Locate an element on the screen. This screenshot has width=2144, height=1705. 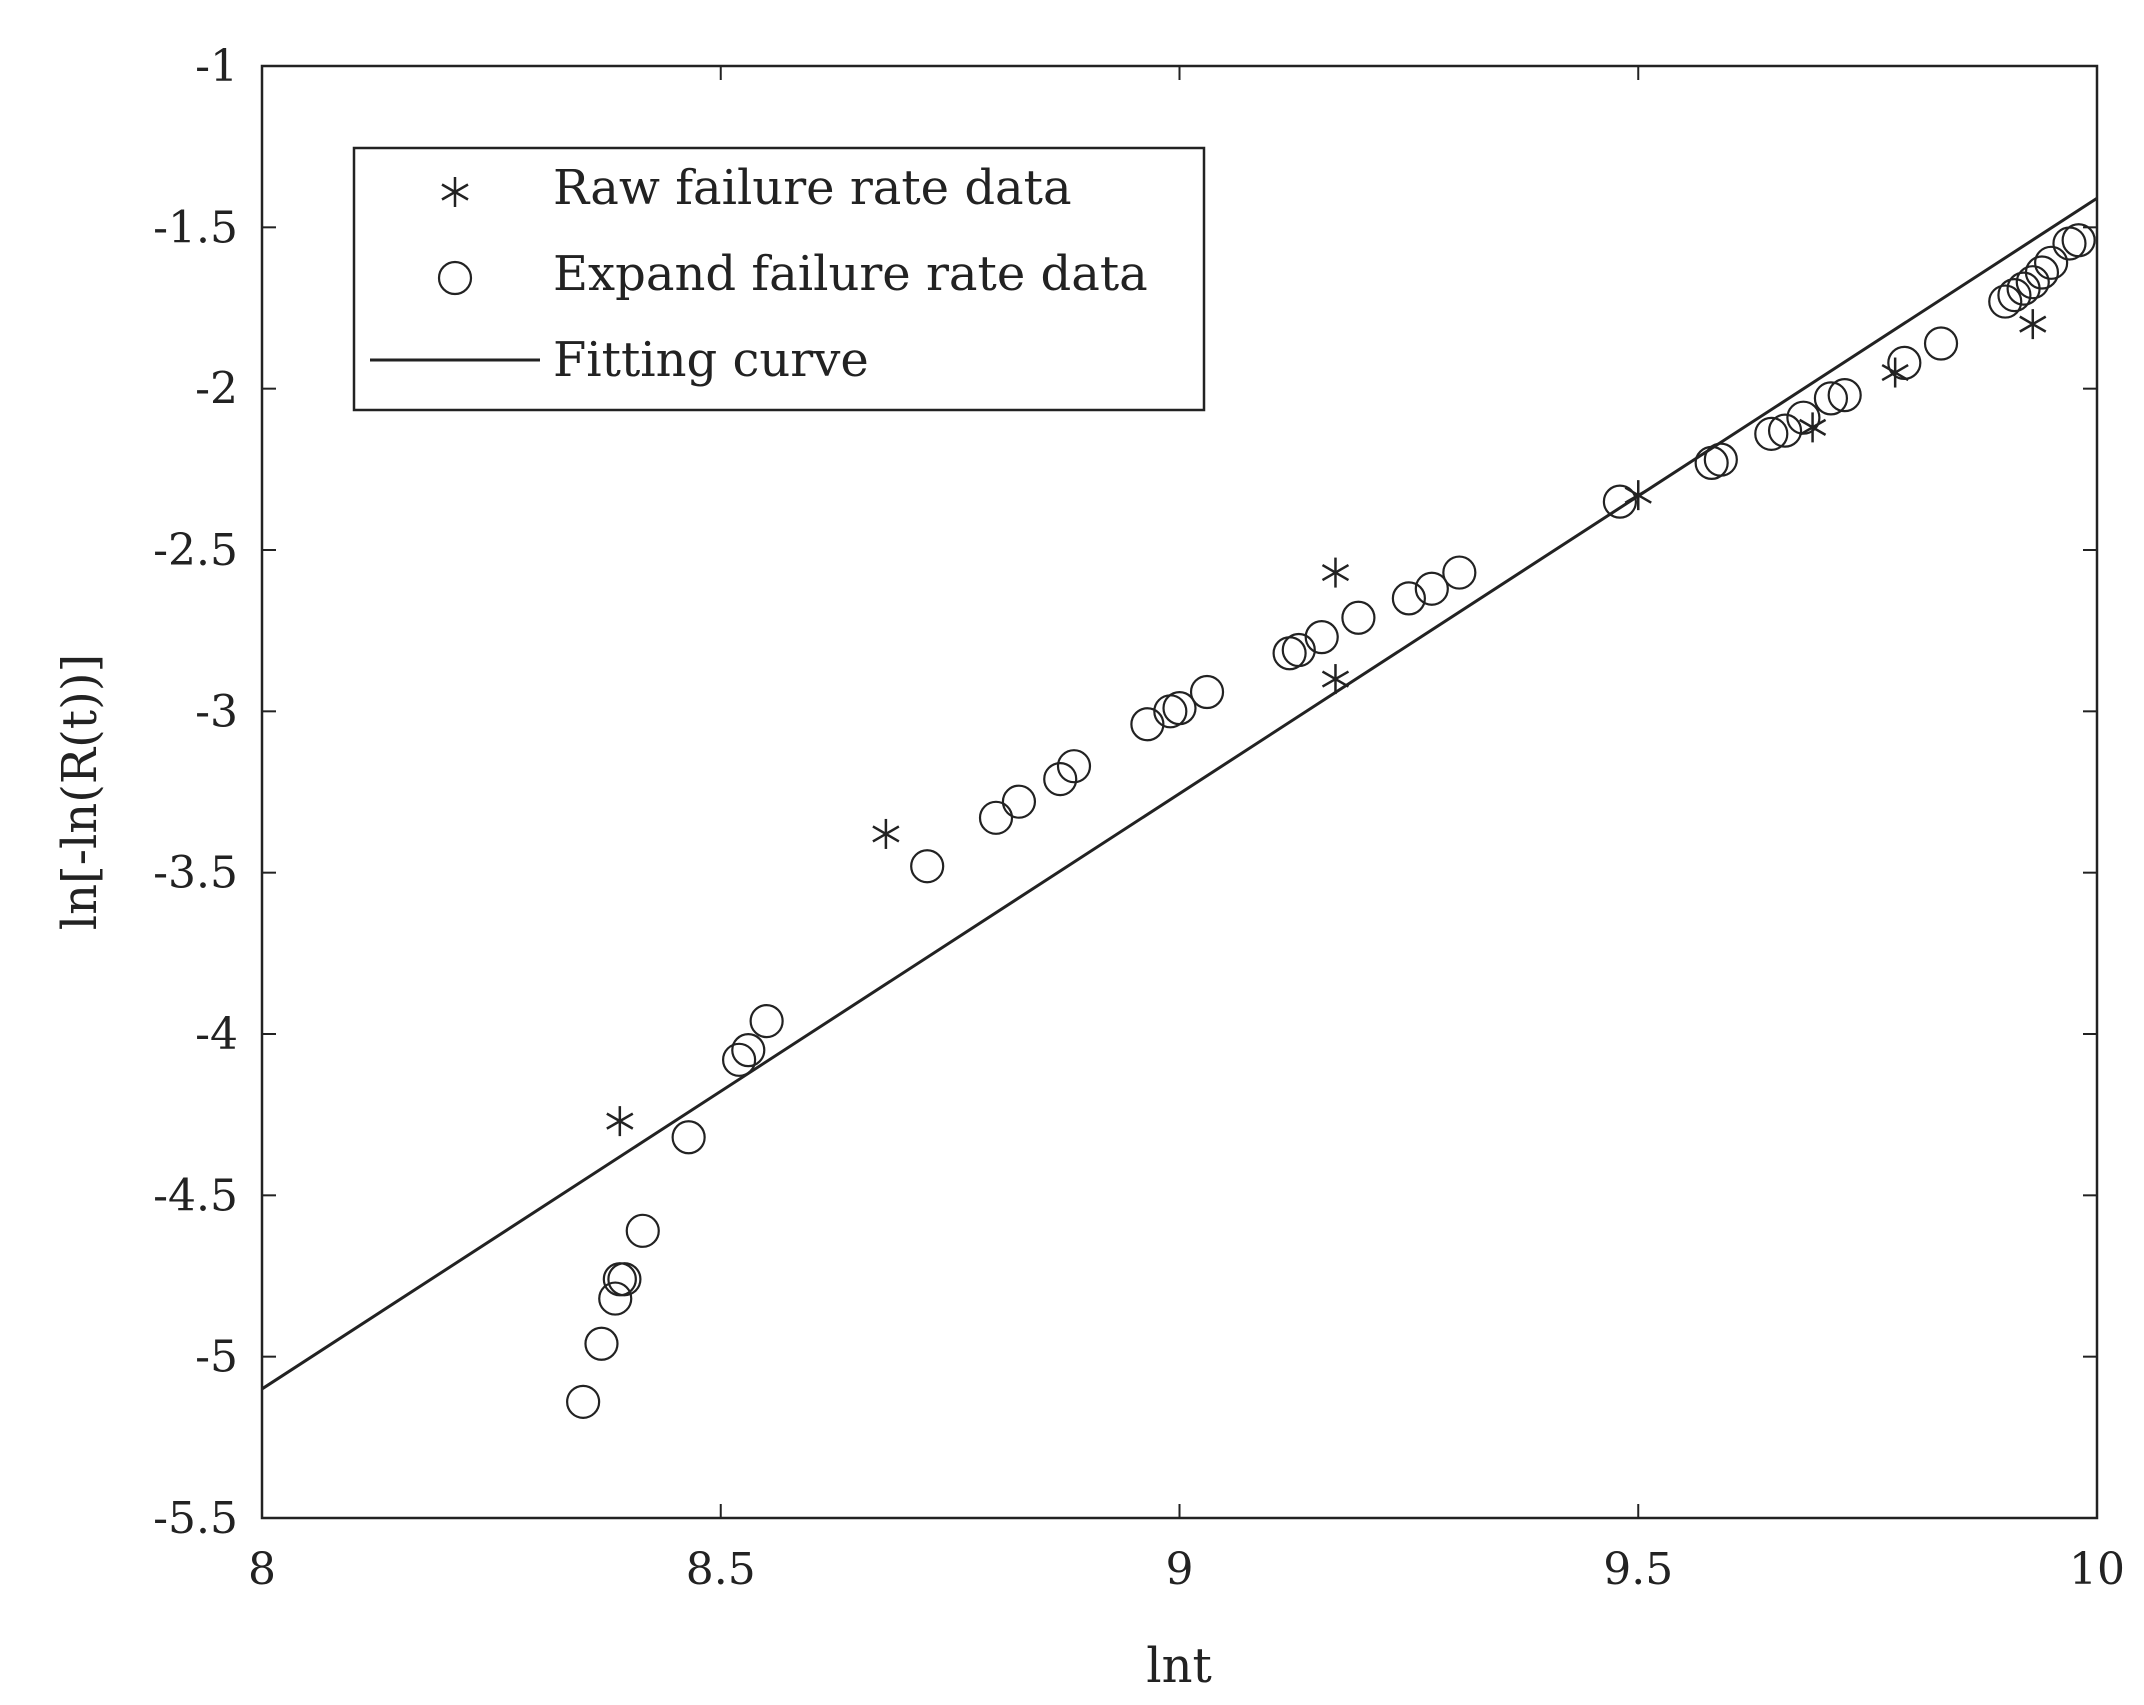
legend-marker-expand is located at coordinates (455, 278).